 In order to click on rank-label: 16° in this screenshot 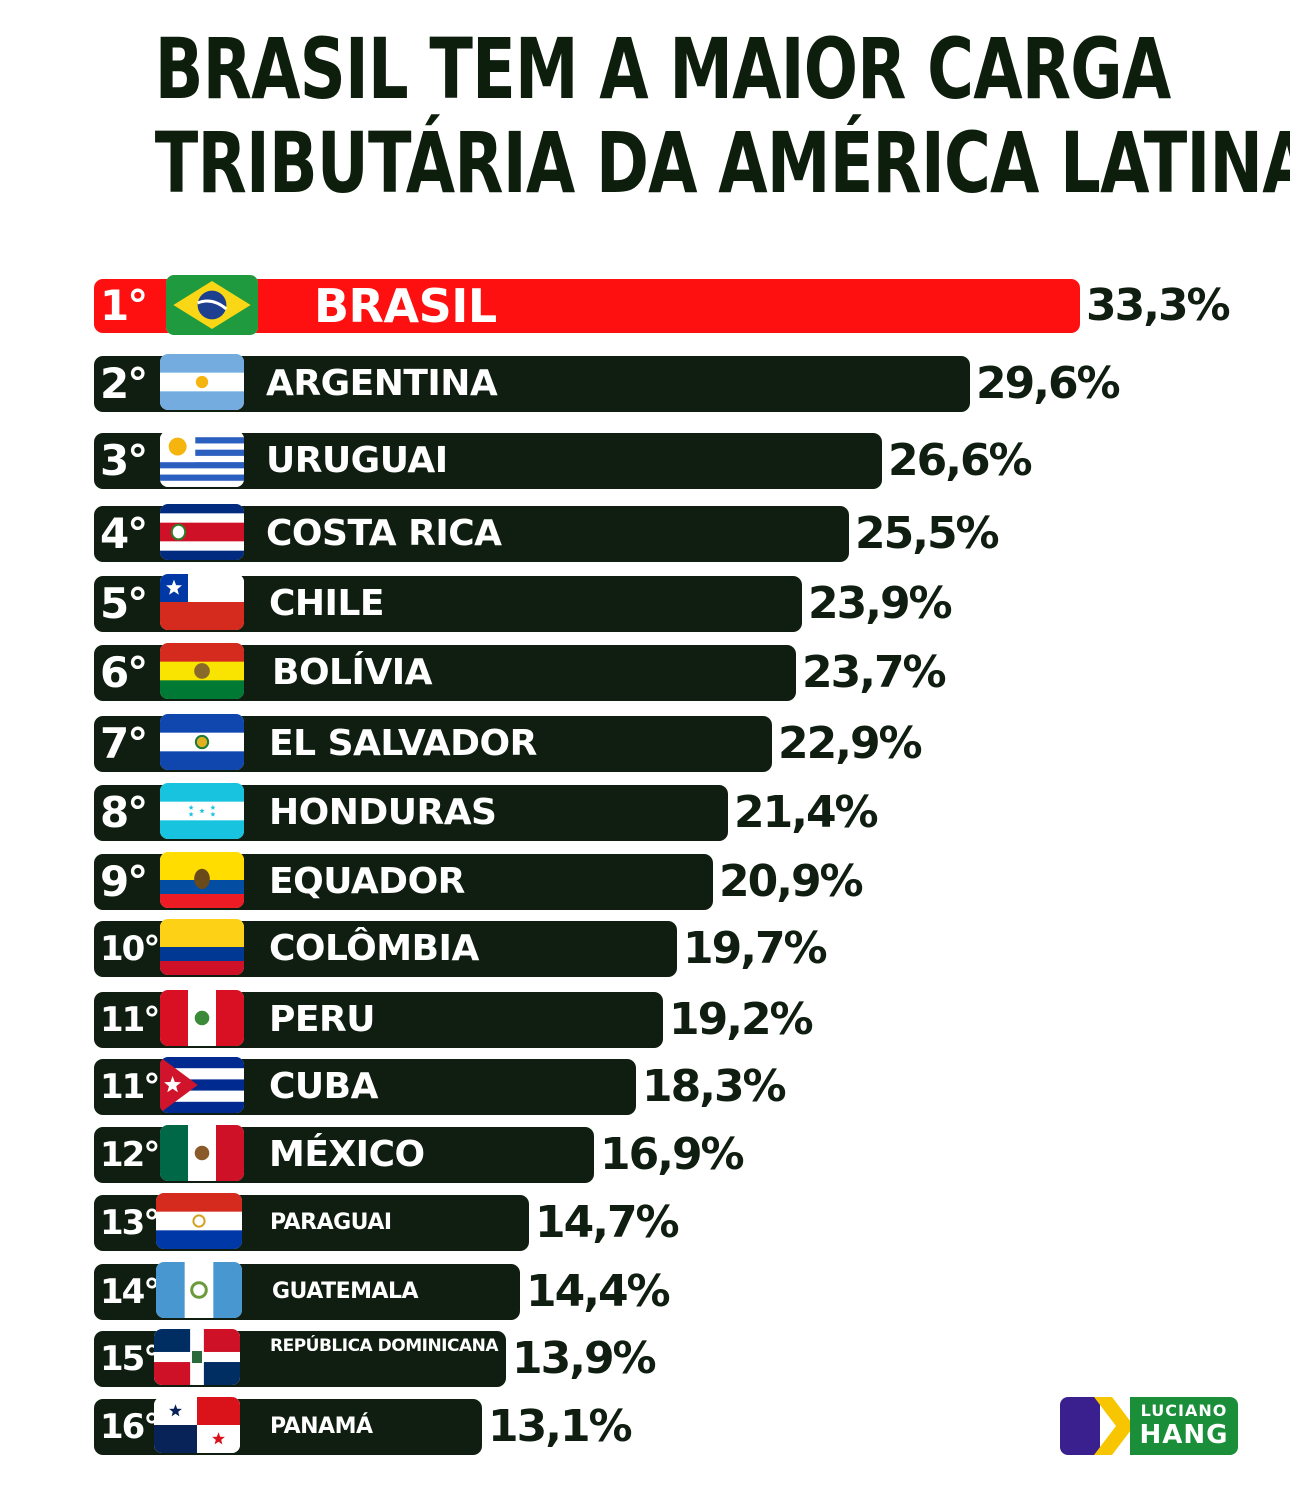, I will do `click(130, 1427)`.